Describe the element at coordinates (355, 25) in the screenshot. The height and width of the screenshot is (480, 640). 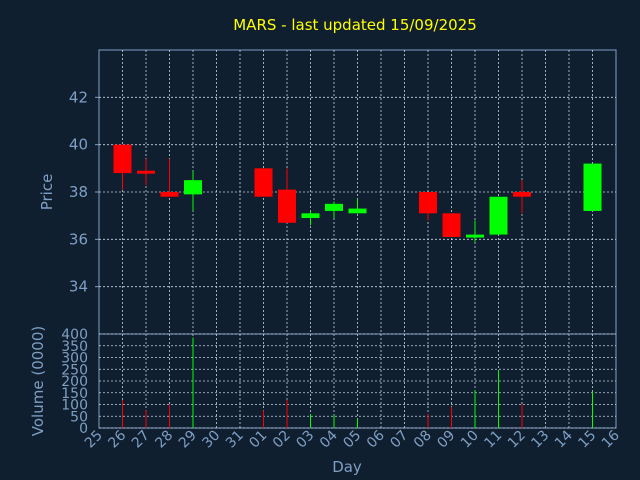
I see `chart-title: MARS - last updated 15/09/2025` at that location.